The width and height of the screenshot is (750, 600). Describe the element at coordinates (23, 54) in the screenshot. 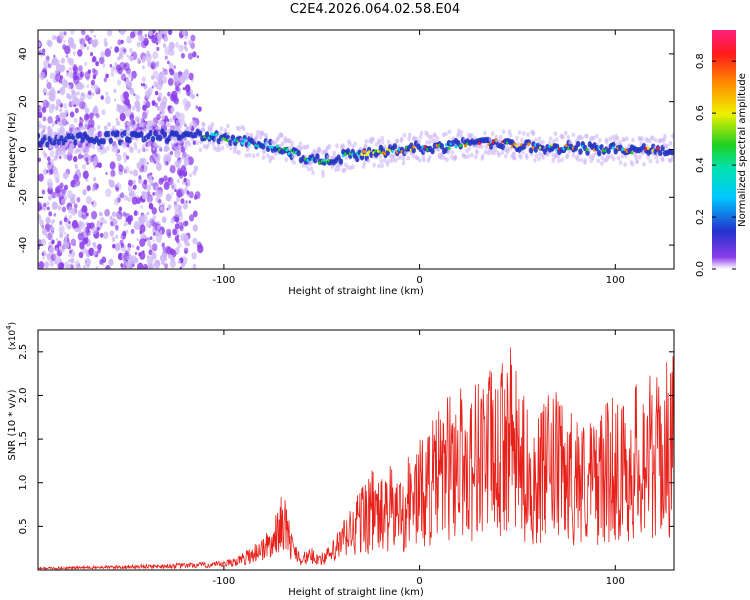

I see `spectrogram-y-tick-label: 40` at that location.